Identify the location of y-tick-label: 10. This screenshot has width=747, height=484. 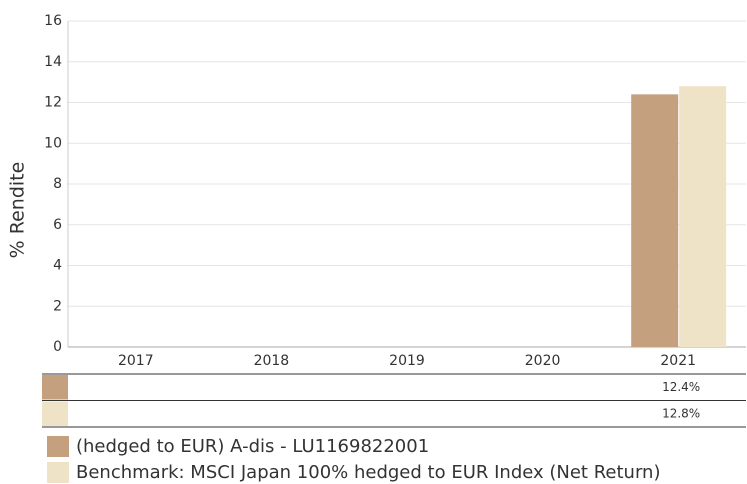
(53, 143).